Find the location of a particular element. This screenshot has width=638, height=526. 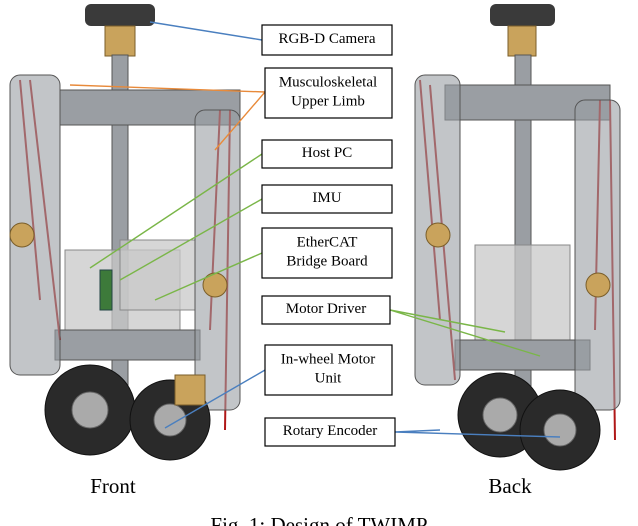

view-label: Back is located at coordinates (510, 486).